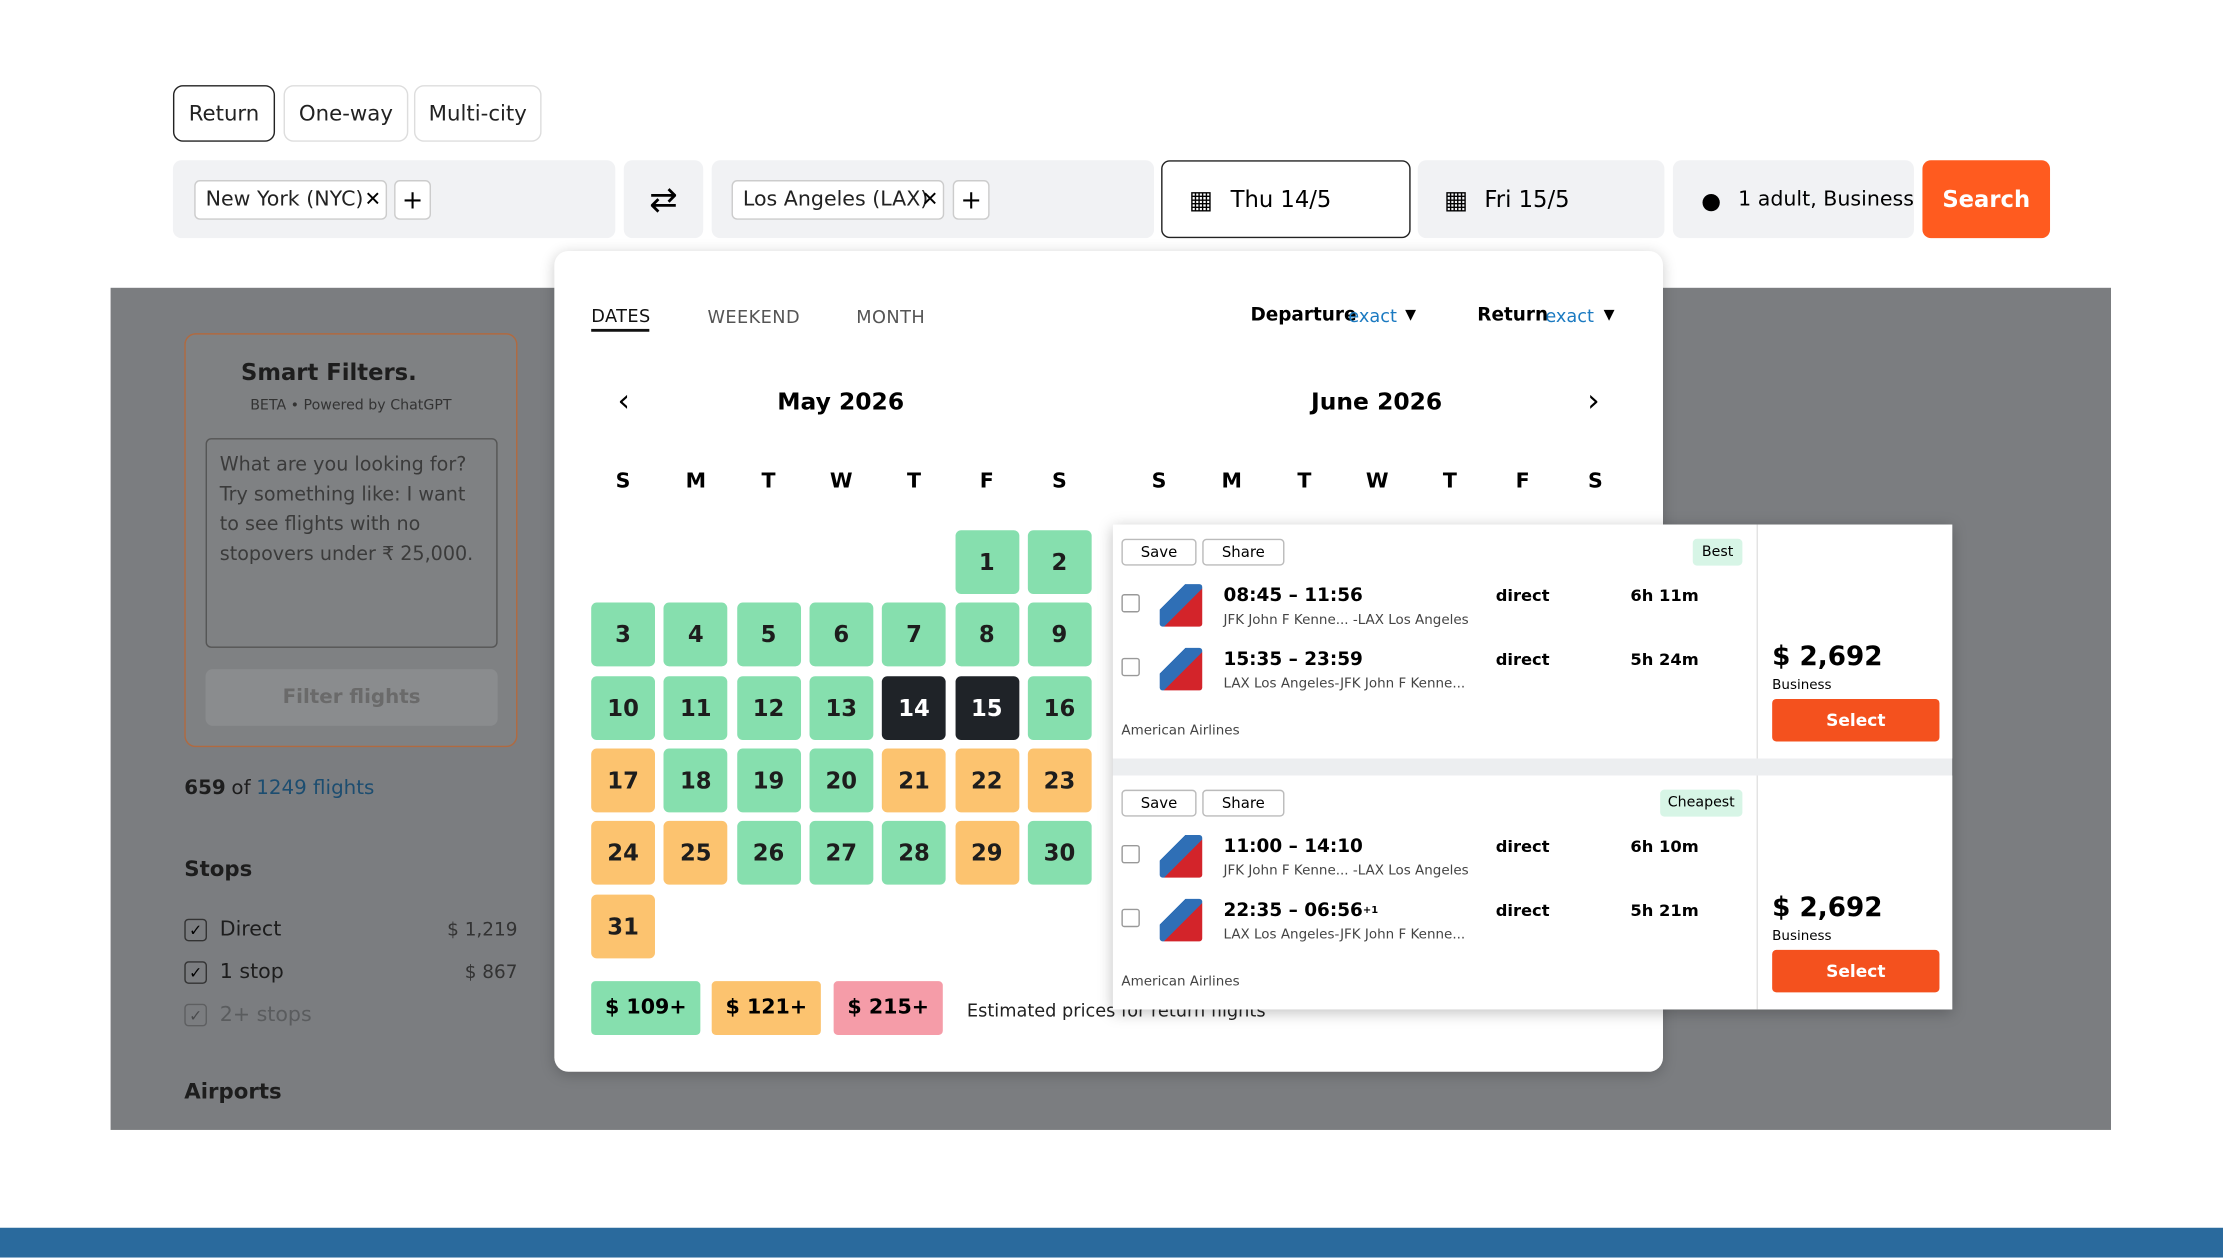  What do you see at coordinates (841, 634) in the screenshot?
I see `day-cell: 6` at bounding box center [841, 634].